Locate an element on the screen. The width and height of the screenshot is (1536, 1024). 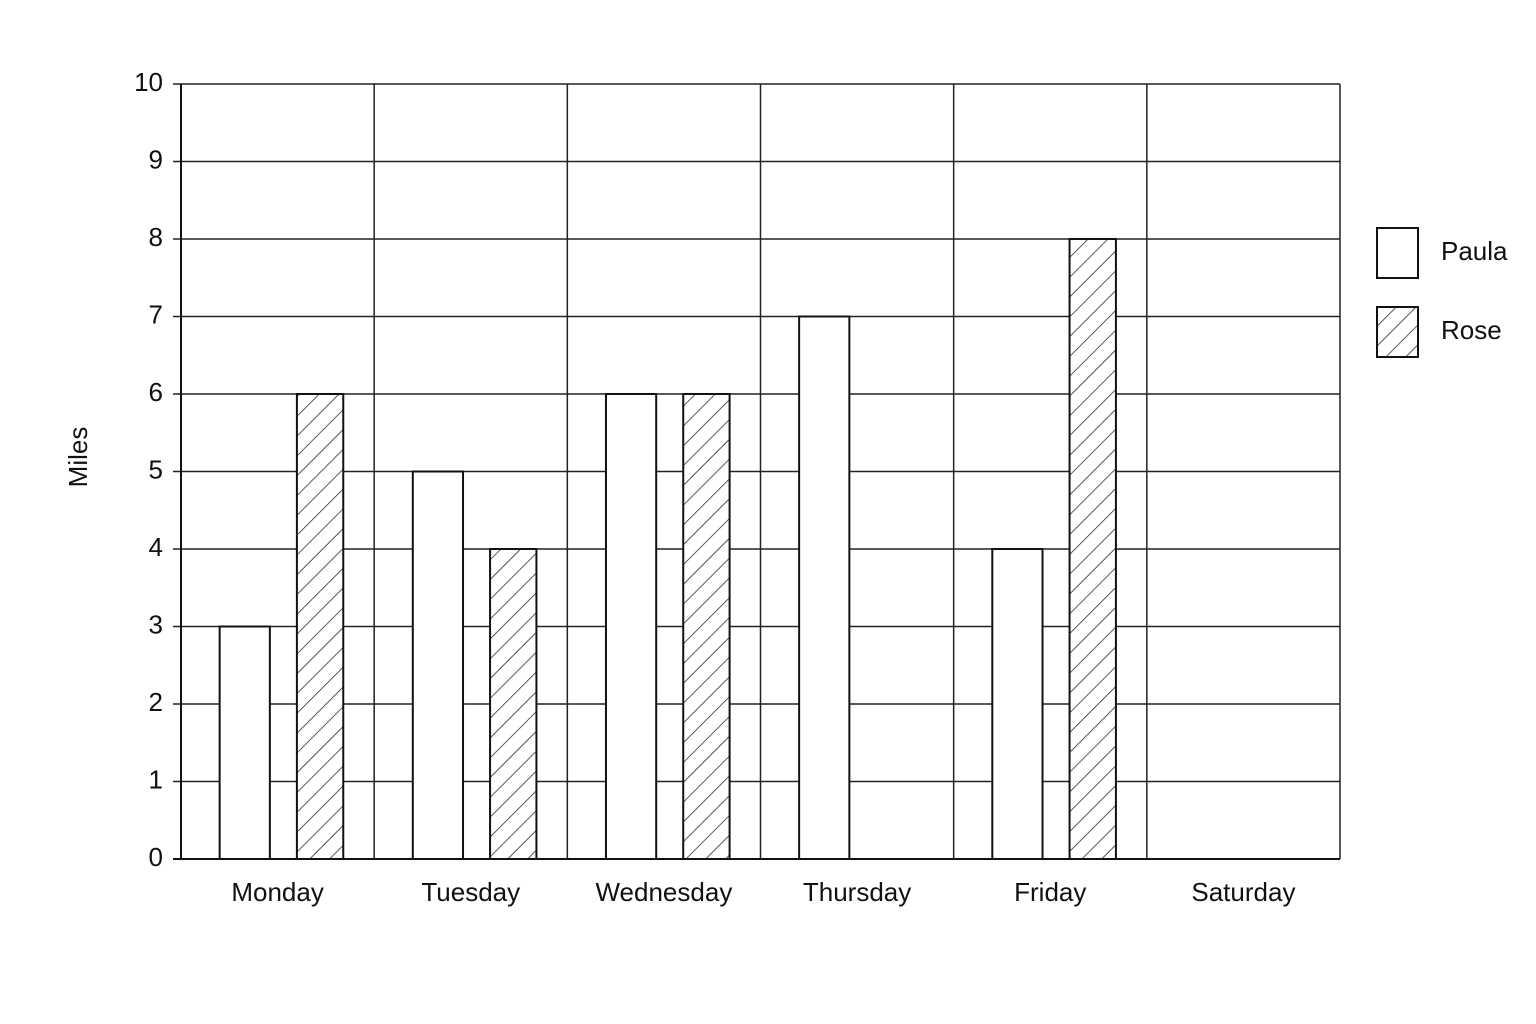
y-tick-label: 1 is located at coordinates (156, 779).